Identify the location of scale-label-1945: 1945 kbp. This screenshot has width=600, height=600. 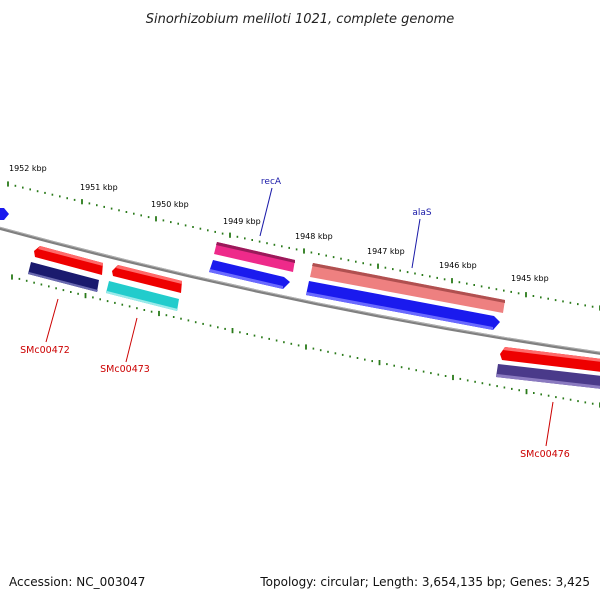
(530, 278).